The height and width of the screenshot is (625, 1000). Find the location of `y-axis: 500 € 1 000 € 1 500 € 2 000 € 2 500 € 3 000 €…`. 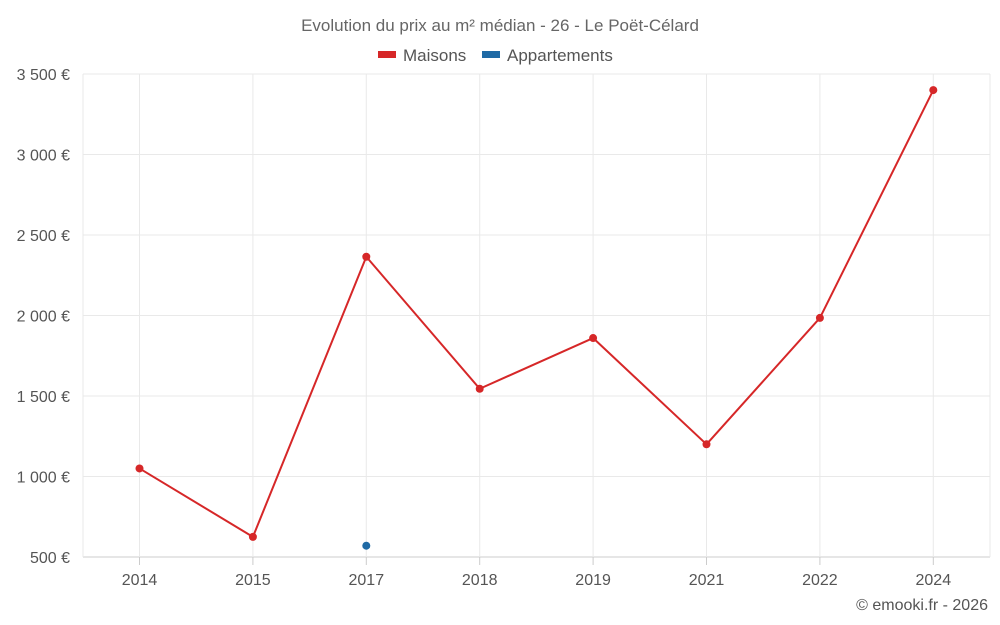

y-axis: 500 € 1 000 € 1 500 € 2 000 € 2 500 € 3 000 €… is located at coordinates (43, 317).